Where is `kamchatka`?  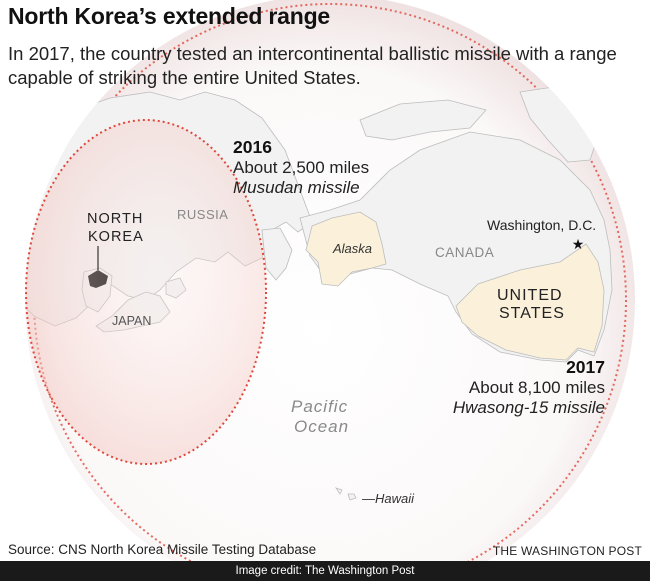 kamchatka is located at coordinates (277, 254).